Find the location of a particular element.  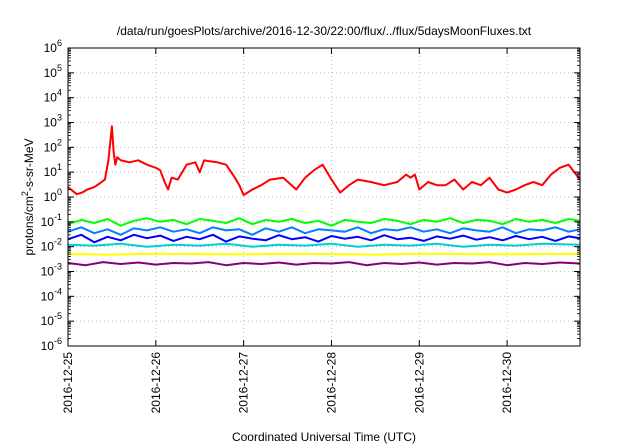

y-tick-label: 10⁻⁴ is located at coordinates (51, 294).